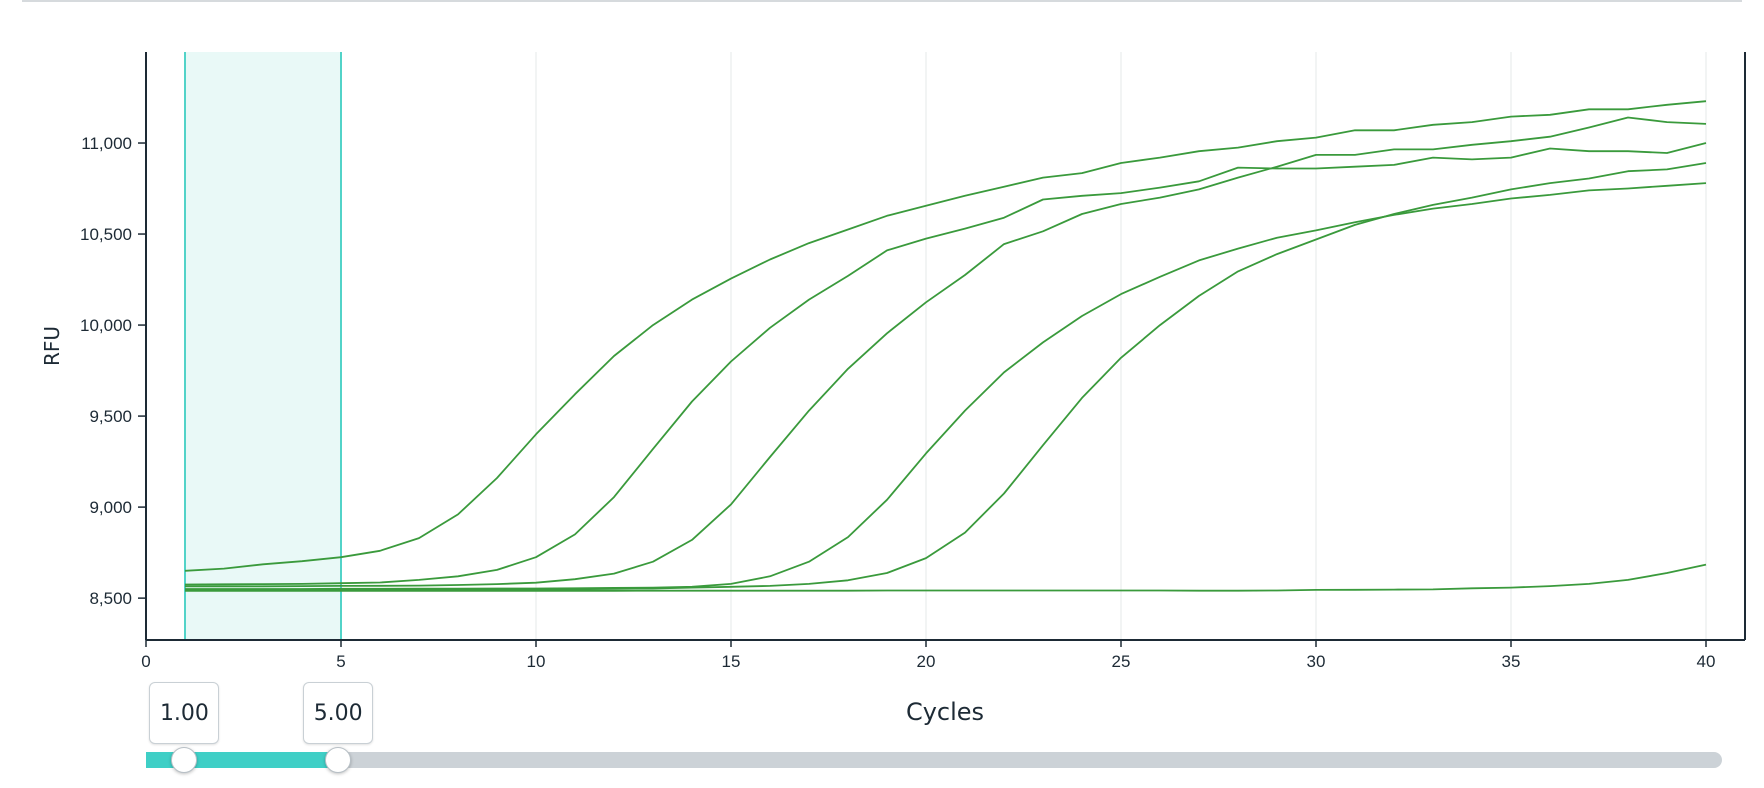 The width and height of the screenshot is (1764, 788). What do you see at coordinates (263, 346) in the screenshot?
I see `baseline-region` at bounding box center [263, 346].